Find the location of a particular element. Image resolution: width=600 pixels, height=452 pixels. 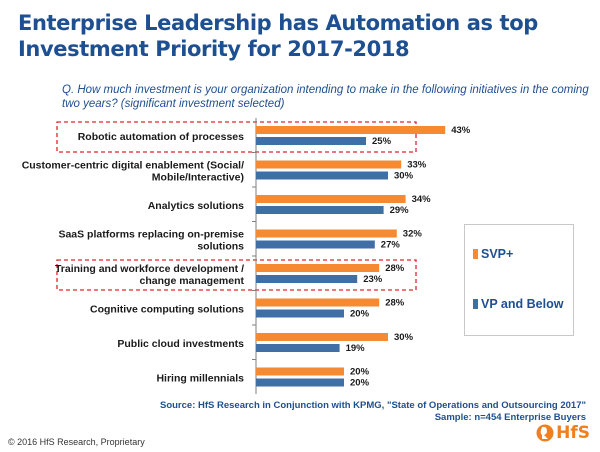

category-label: SaaS platforms replacing on-premise is located at coordinates (151, 235).